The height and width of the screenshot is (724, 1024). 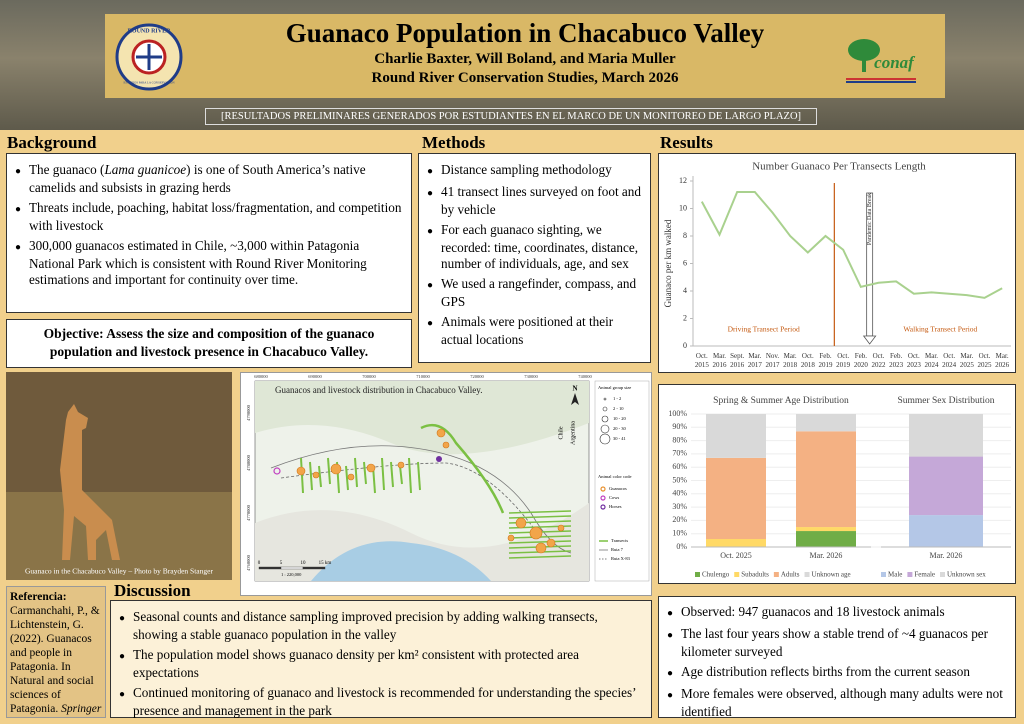 I want to click on y-tick-label: 60%, so click(x=679, y=466).